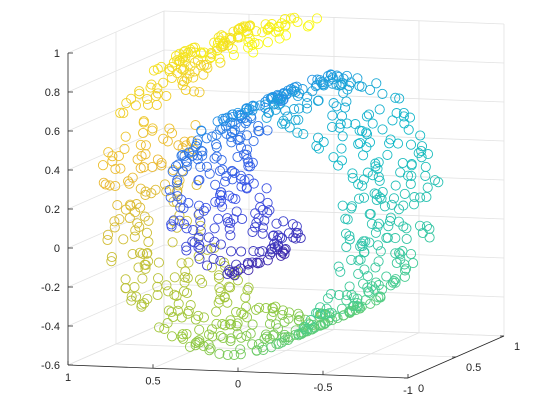 The width and height of the screenshot is (560, 420). Describe the element at coordinates (517, 347) in the screenshot. I see `y-tick-label: 1` at that location.